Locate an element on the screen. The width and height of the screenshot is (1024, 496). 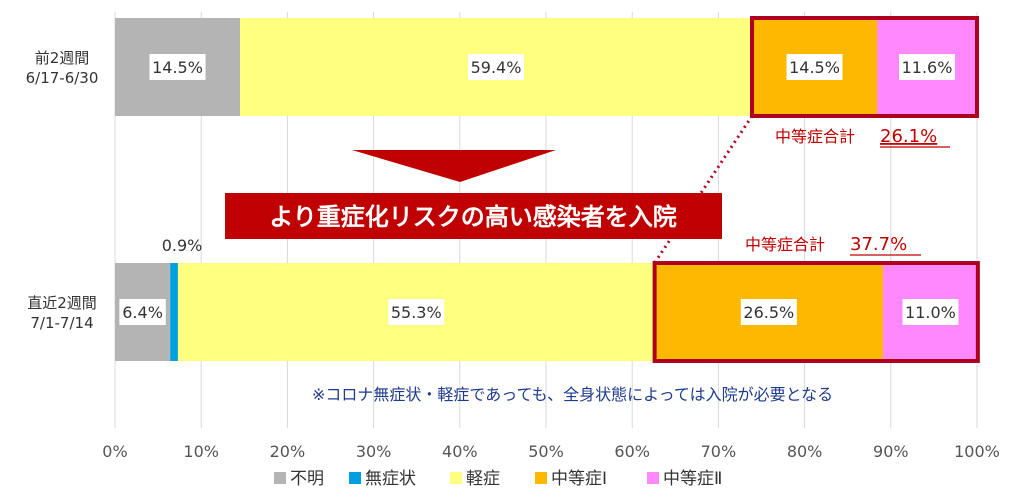
x-tick-label: 80% is located at coordinates (805, 451).